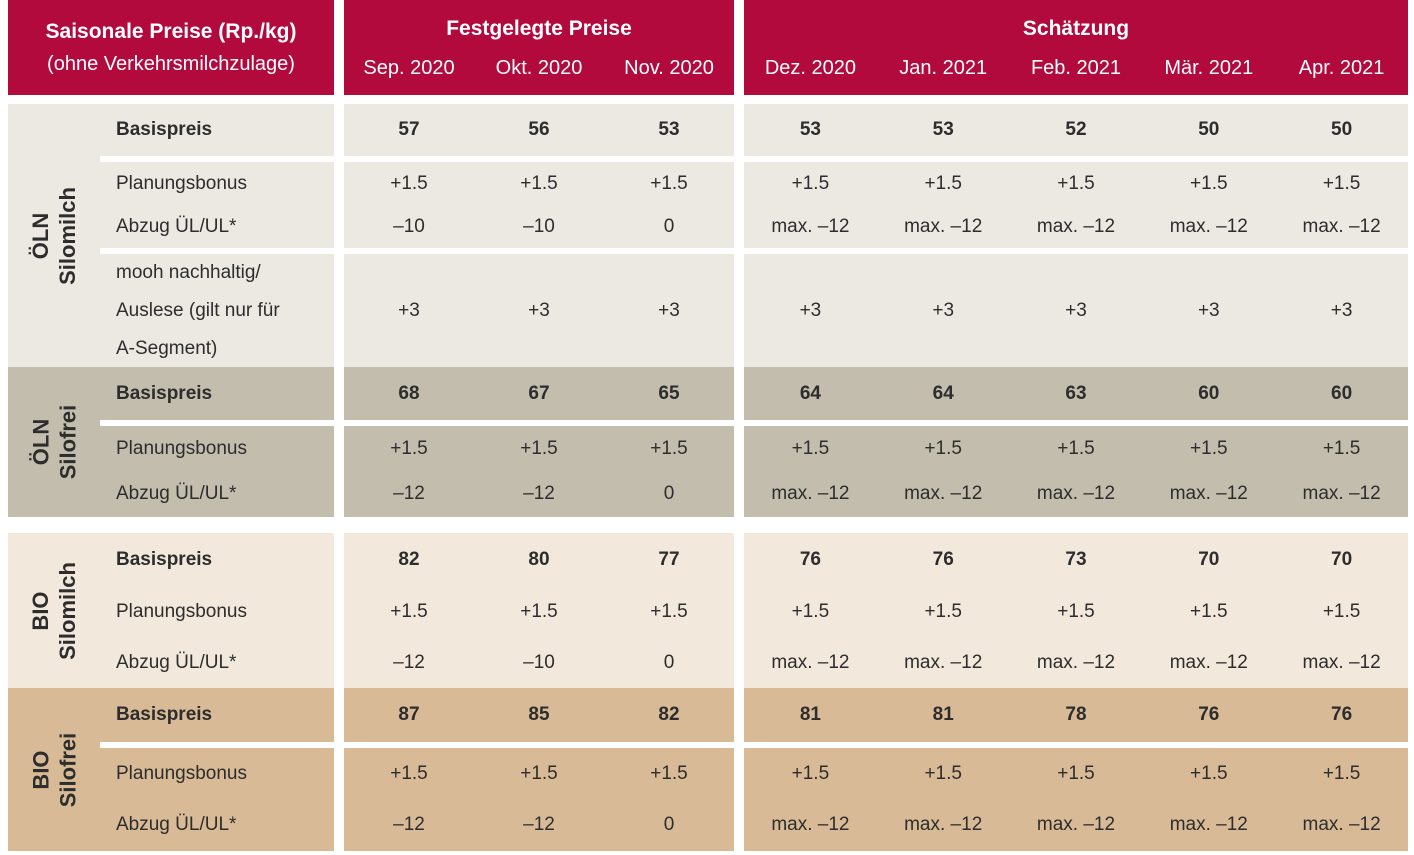  I want to click on abzug-value-row: max. –12 max. –12 max. –12 max. –12 max. –12, so click(1076, 227).